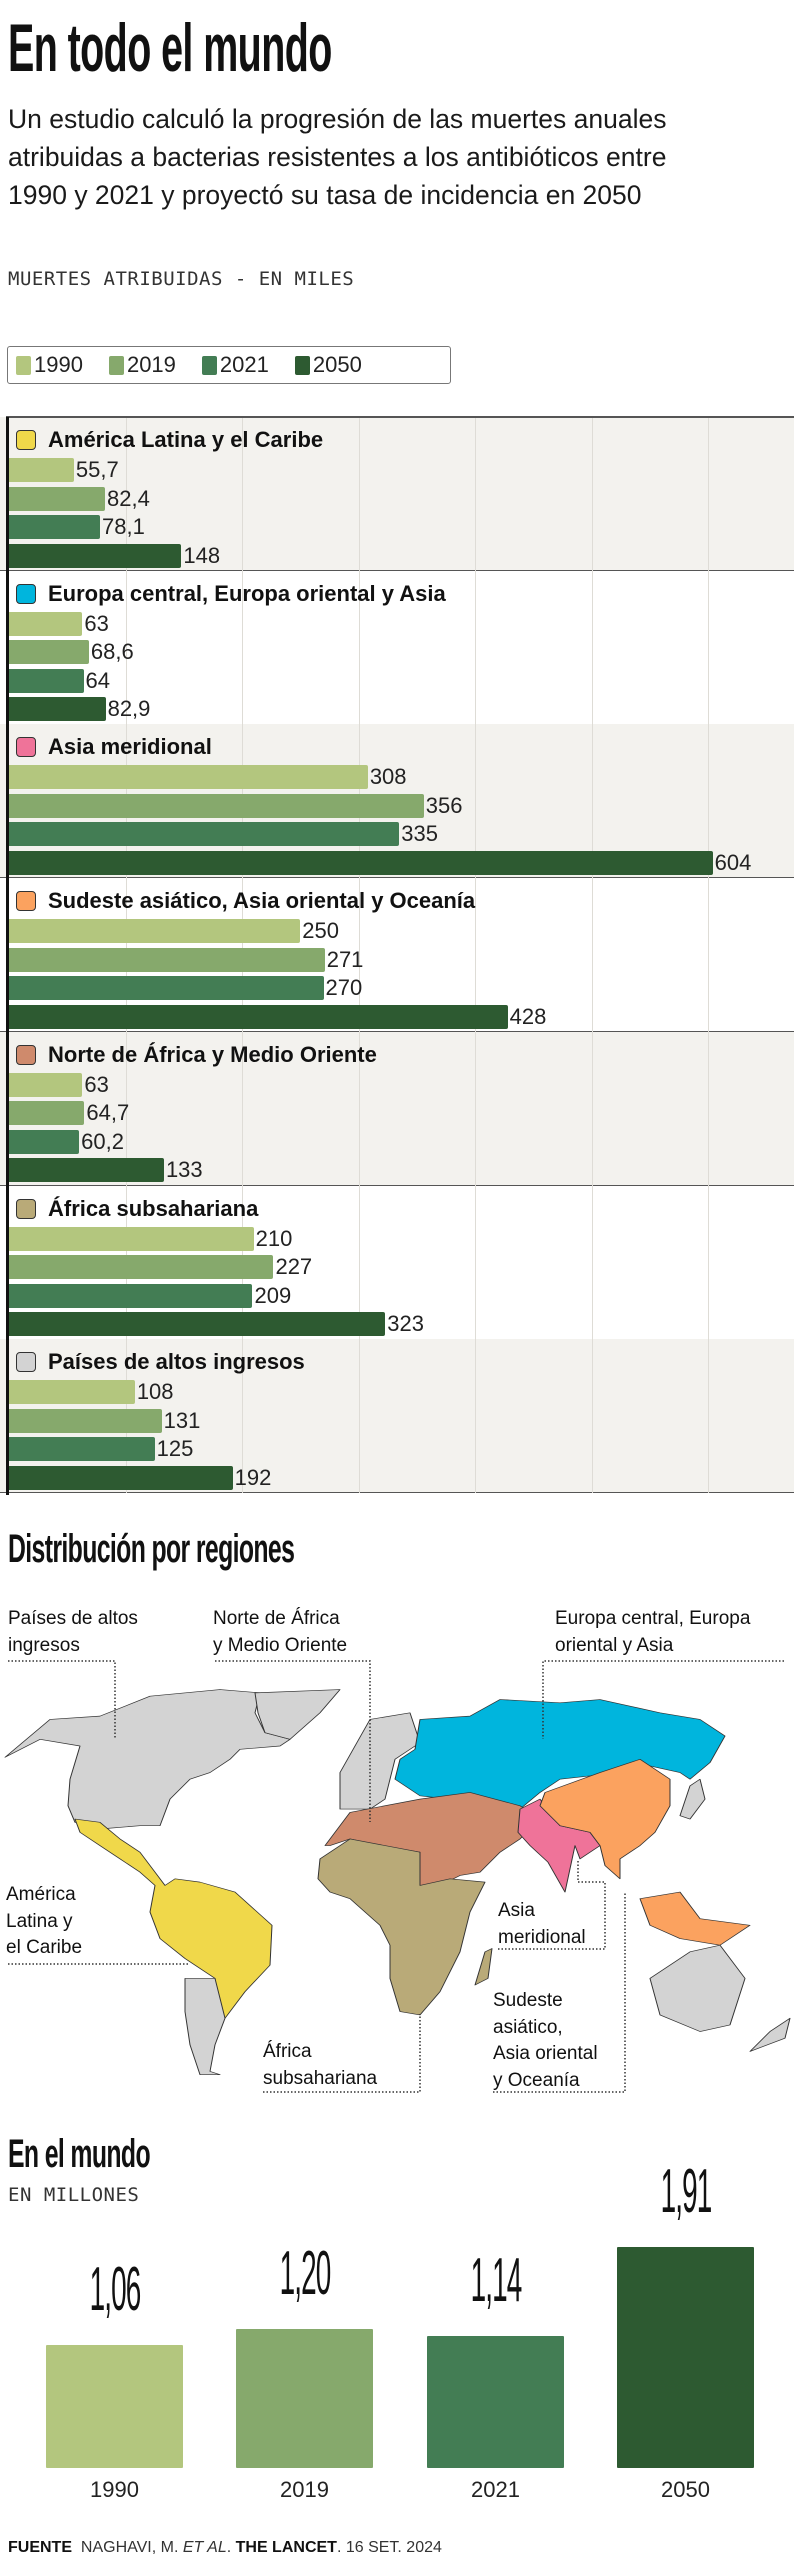  What do you see at coordinates (173, 1918) in the screenshot?
I see `region-latin-america` at bounding box center [173, 1918].